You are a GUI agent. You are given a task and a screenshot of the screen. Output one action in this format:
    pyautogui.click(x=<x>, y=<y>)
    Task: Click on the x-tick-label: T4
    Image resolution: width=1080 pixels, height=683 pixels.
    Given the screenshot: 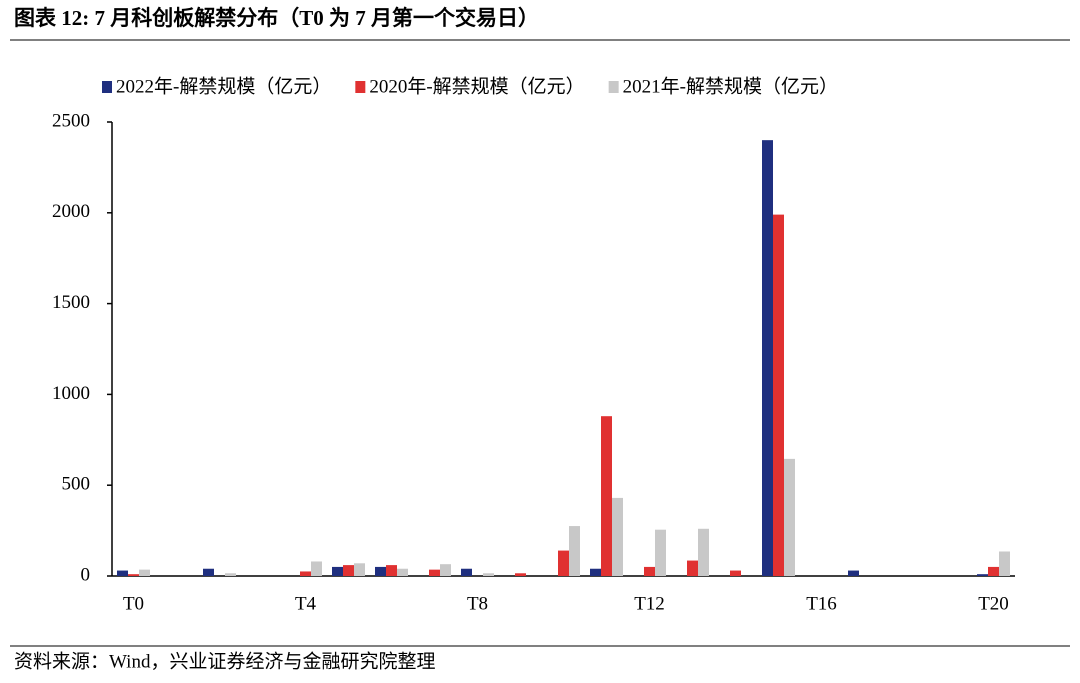 What is the action you would take?
    pyautogui.click(x=306, y=603)
    